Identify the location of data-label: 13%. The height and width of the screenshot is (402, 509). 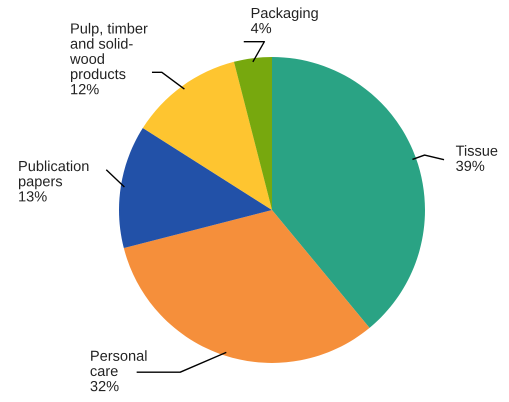
(33, 196).